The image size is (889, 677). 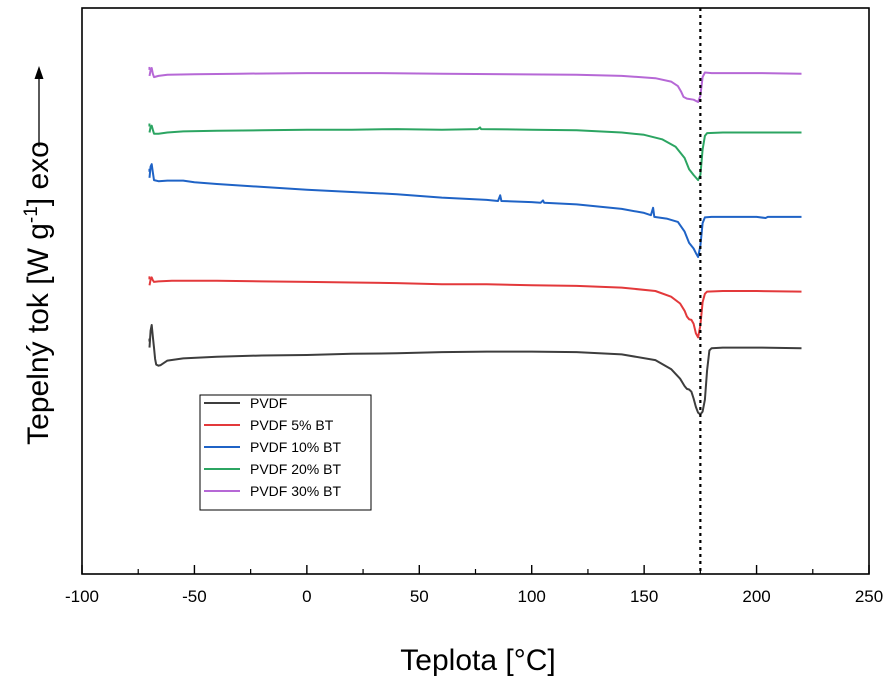 What do you see at coordinates (38, 173) in the screenshot?
I see `y-axis-title-post: ] exo` at bounding box center [38, 173].